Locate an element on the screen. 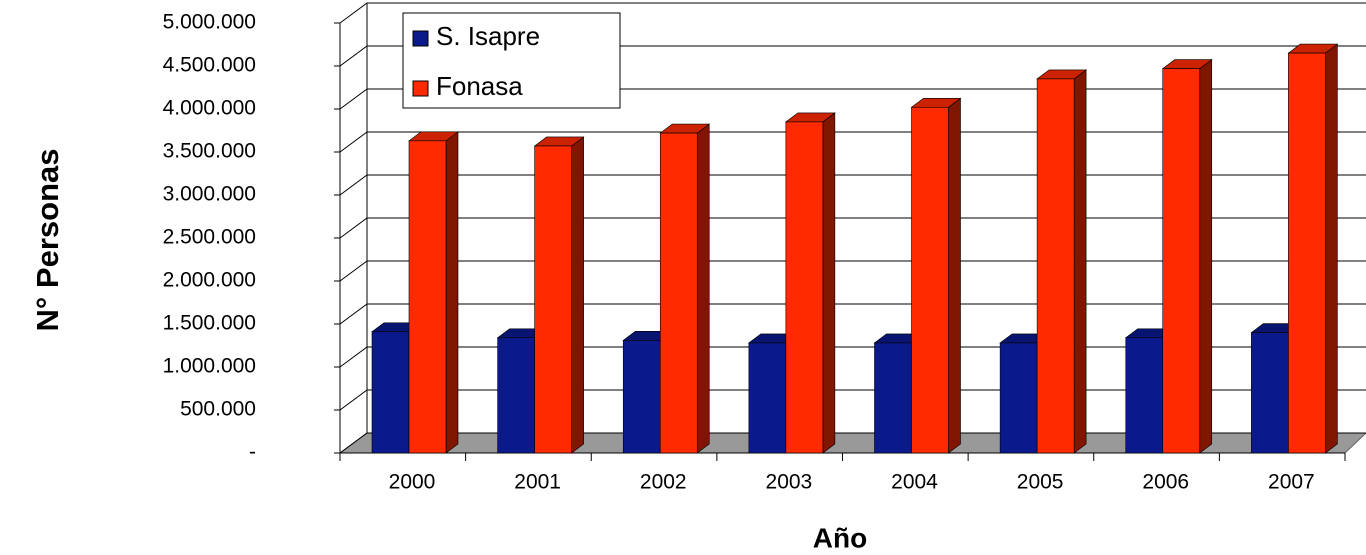 Image resolution: width=1366 pixels, height=555 pixels. x-tick-label: 2007 is located at coordinates (1291, 482).